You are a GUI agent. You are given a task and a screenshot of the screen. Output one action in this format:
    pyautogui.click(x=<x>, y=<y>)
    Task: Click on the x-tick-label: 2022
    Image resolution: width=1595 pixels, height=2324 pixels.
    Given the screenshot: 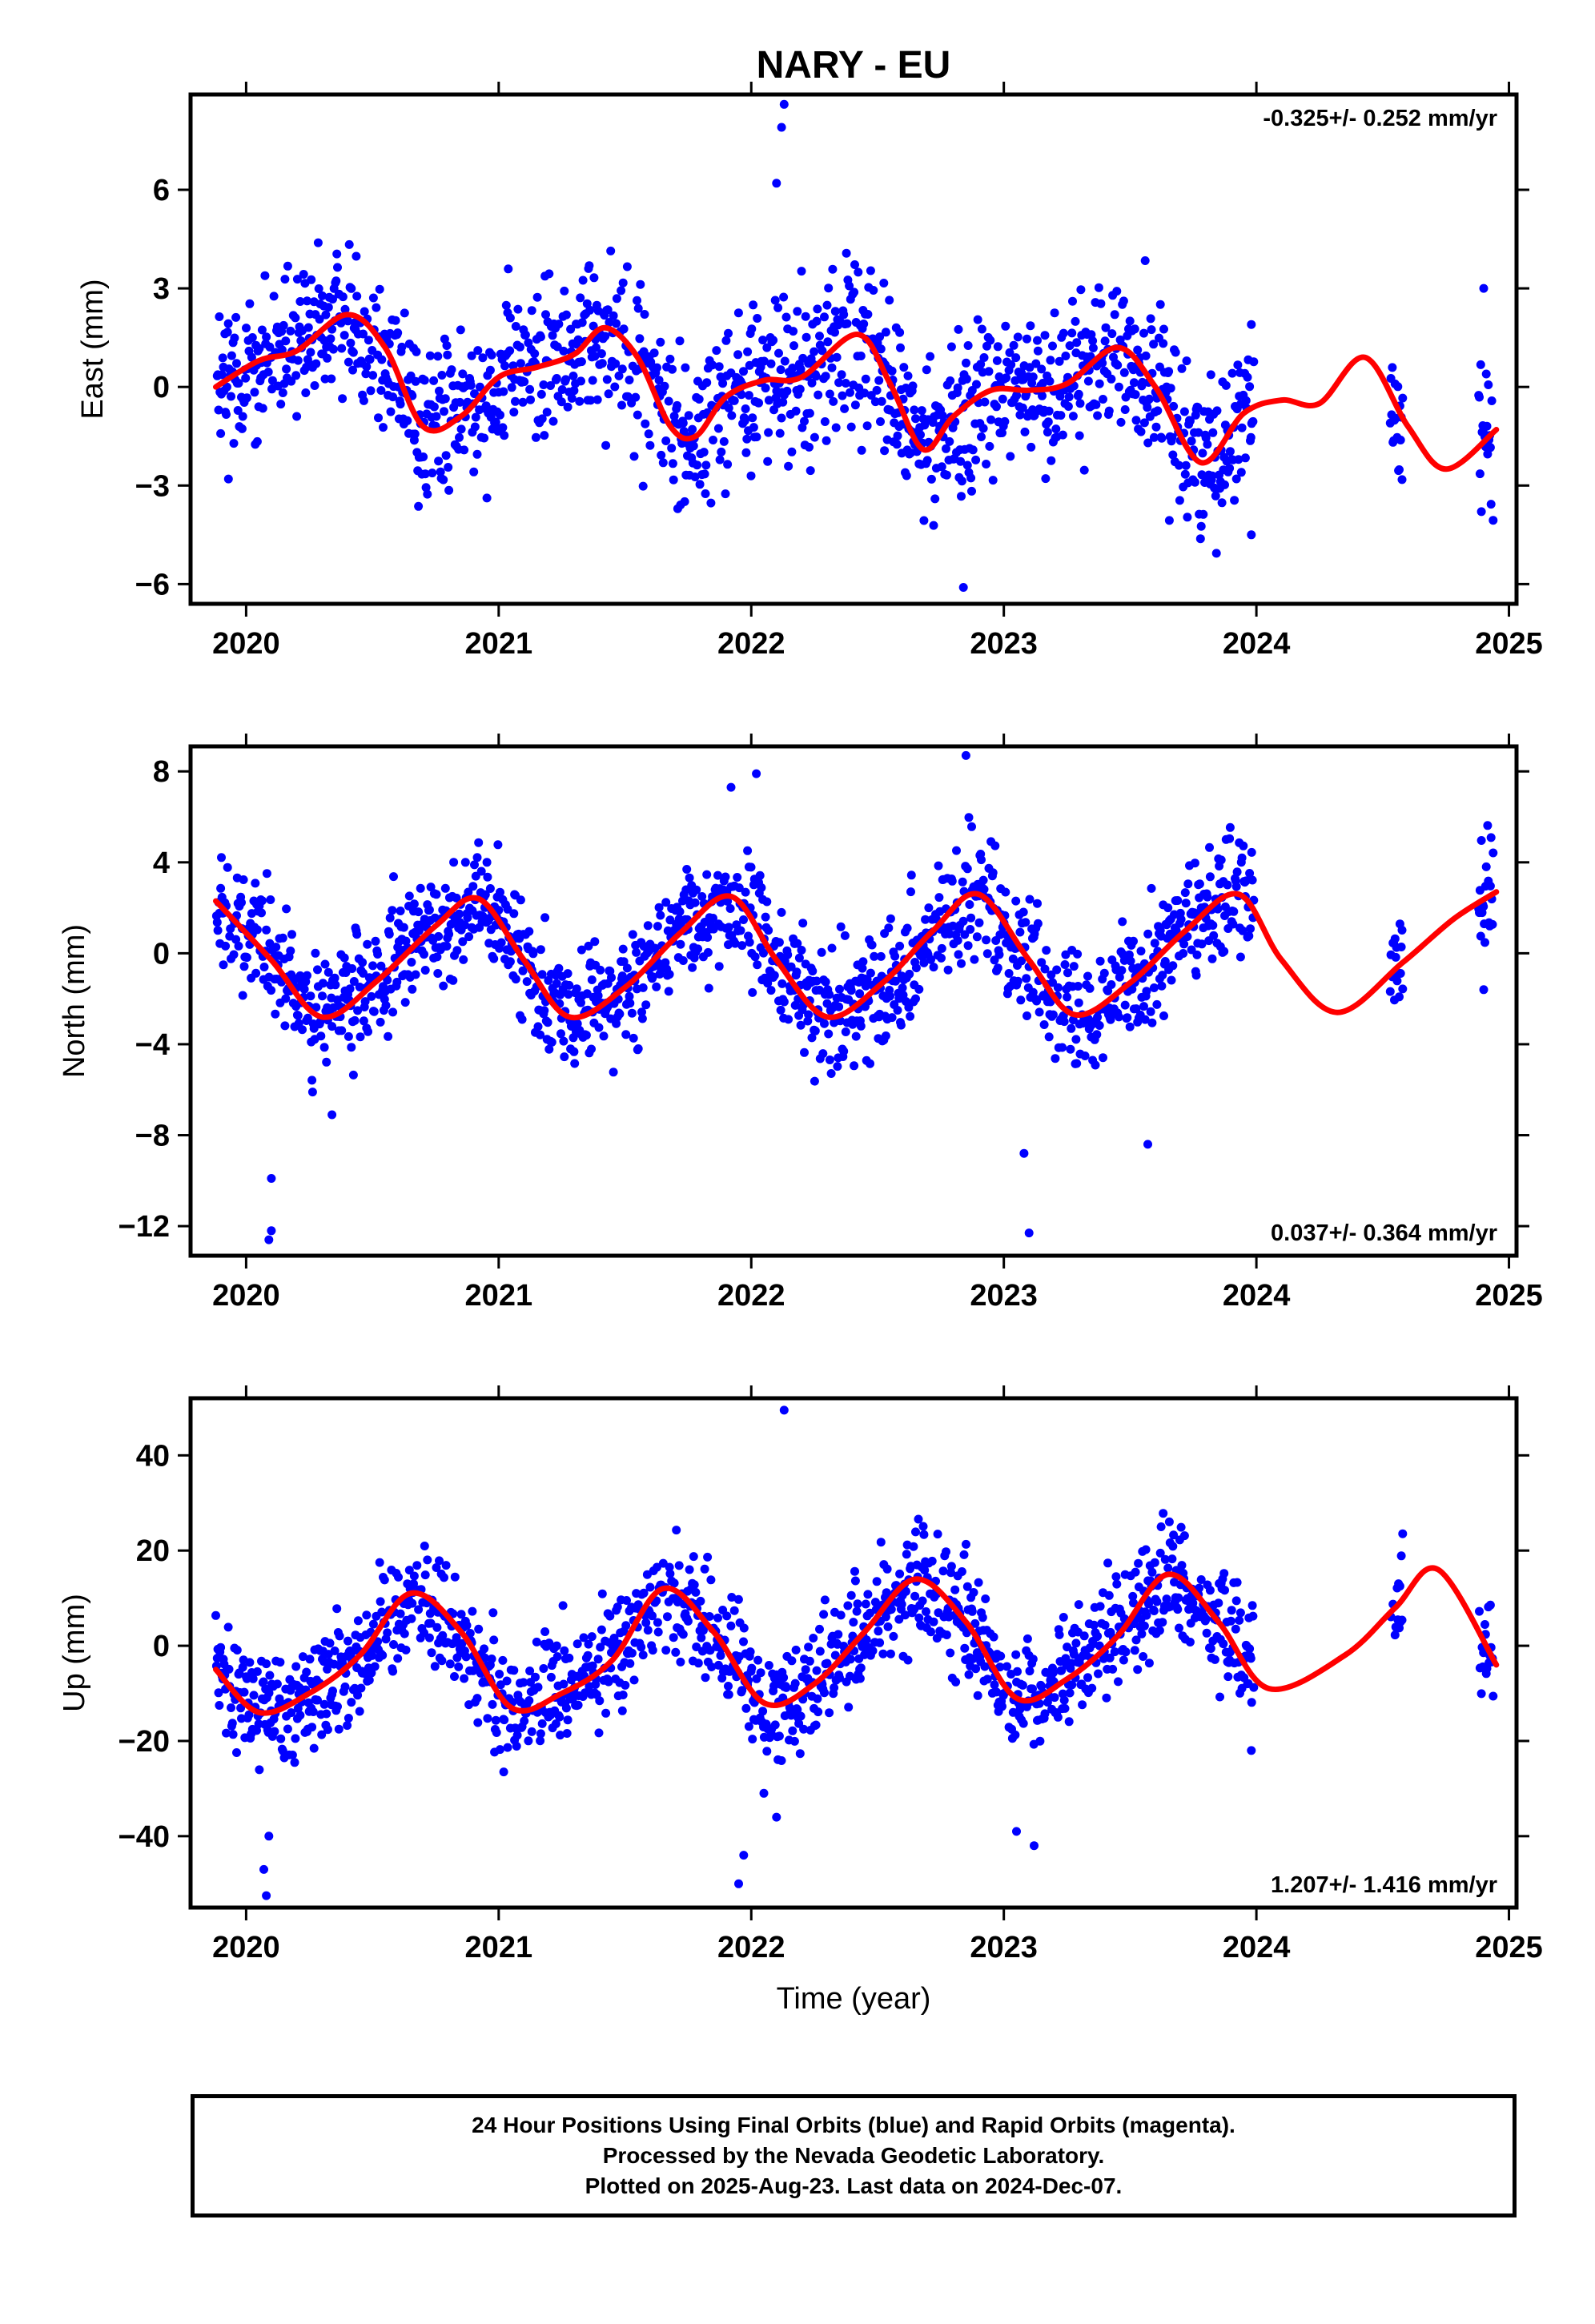 What is the action you would take?
    pyautogui.click(x=751, y=644)
    